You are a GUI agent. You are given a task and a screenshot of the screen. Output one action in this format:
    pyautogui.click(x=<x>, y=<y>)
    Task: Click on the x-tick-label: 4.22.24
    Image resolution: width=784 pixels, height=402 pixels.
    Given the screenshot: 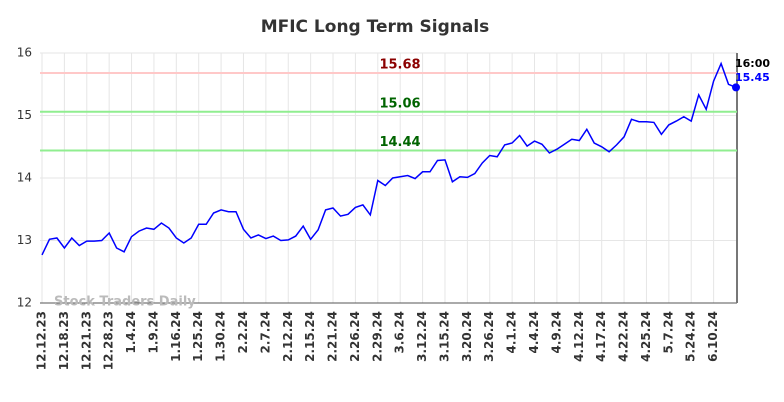 What is the action you would take?
    pyautogui.click(x=624, y=336)
    